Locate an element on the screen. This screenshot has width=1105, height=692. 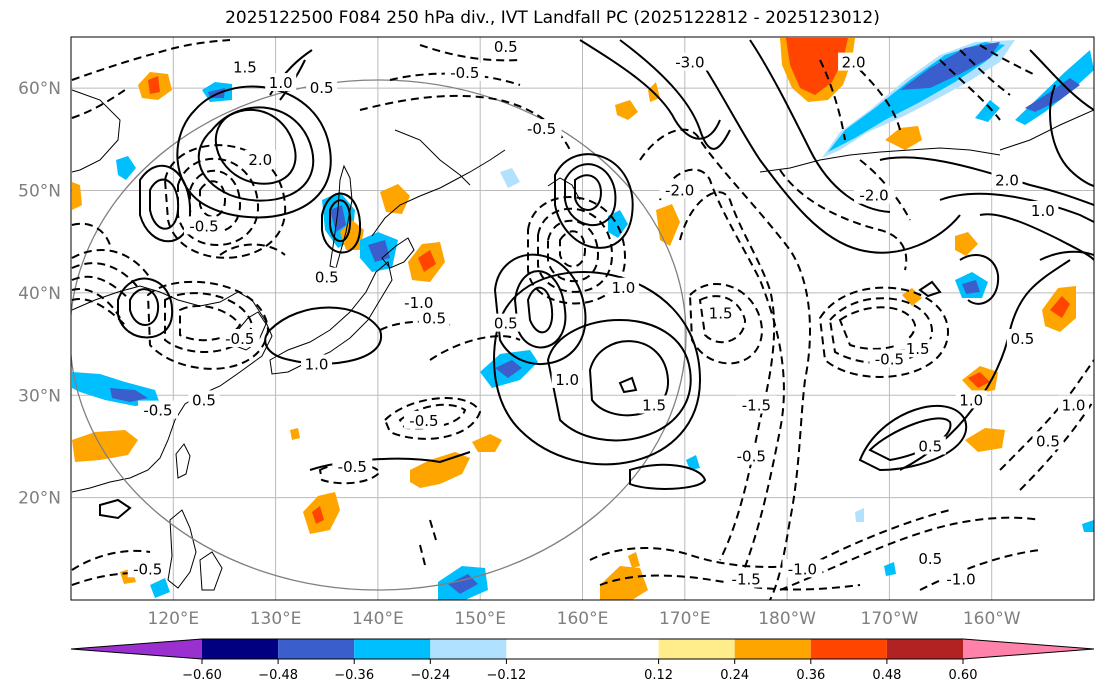
contour-label: -1.5 is located at coordinates (746, 580).